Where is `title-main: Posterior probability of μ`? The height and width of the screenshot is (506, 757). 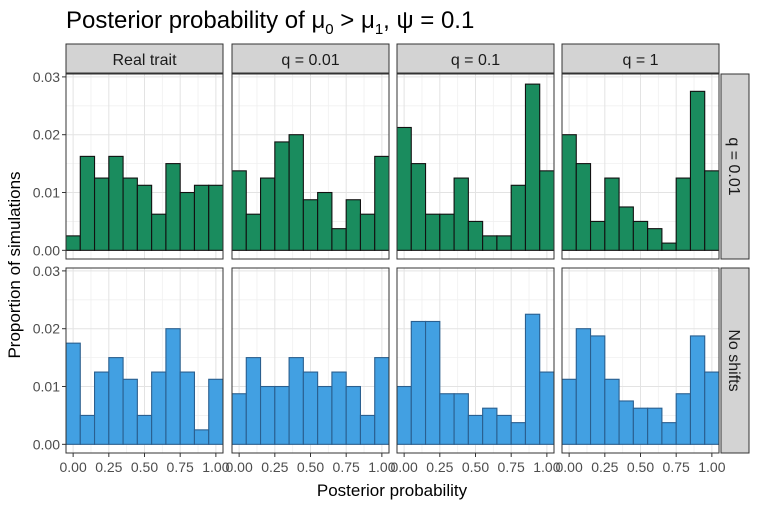 title-main: Posterior probability of μ is located at coordinates (195, 20).